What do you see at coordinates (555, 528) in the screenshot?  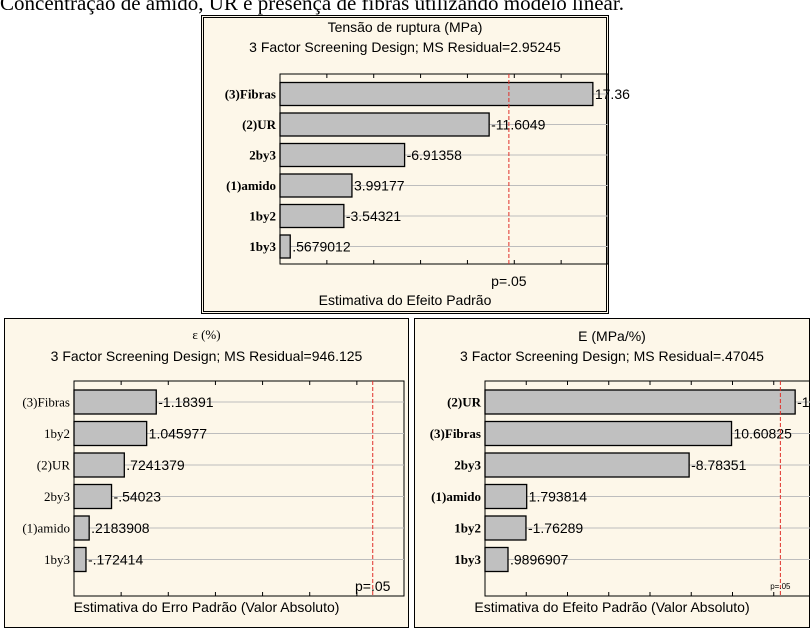 I see `value-label: -1.76289` at bounding box center [555, 528].